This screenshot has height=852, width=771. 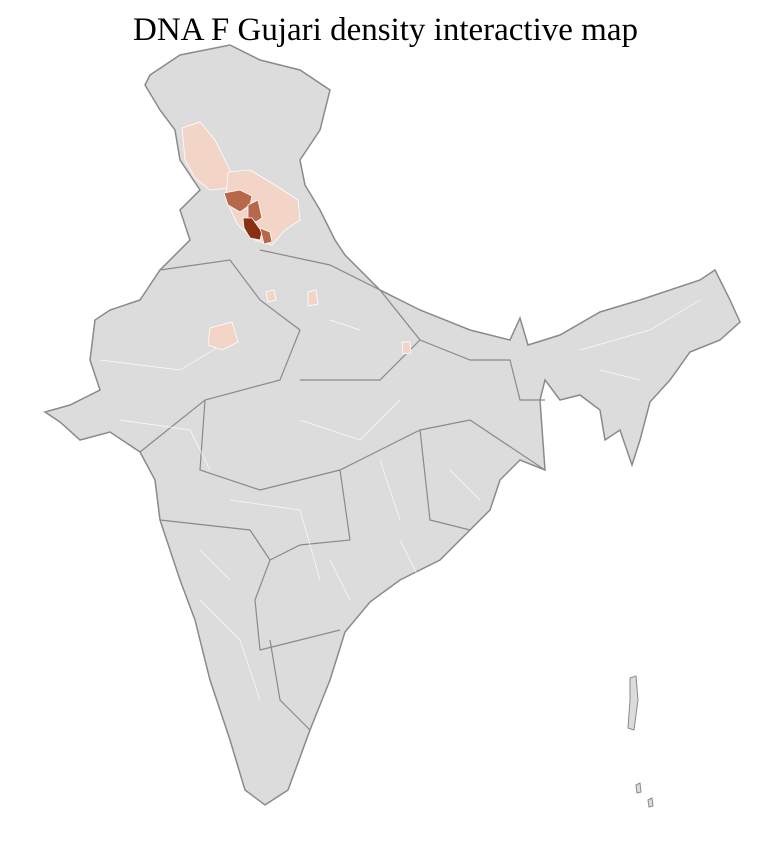 I want to click on region-rajasthan-patch, so click(x=223, y=336).